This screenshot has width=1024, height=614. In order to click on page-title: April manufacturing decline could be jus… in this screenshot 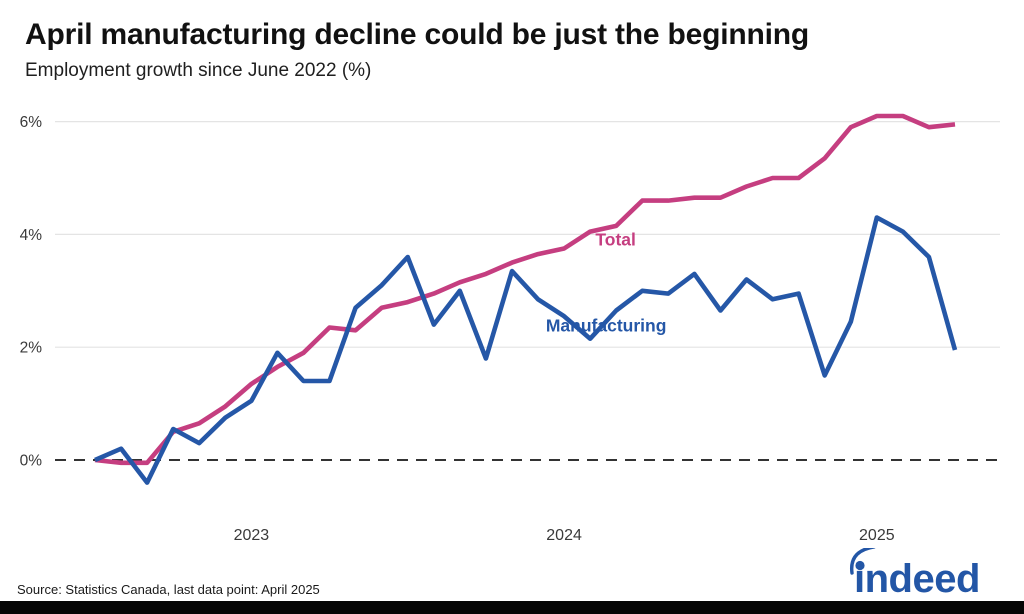, I will do `click(417, 34)`.